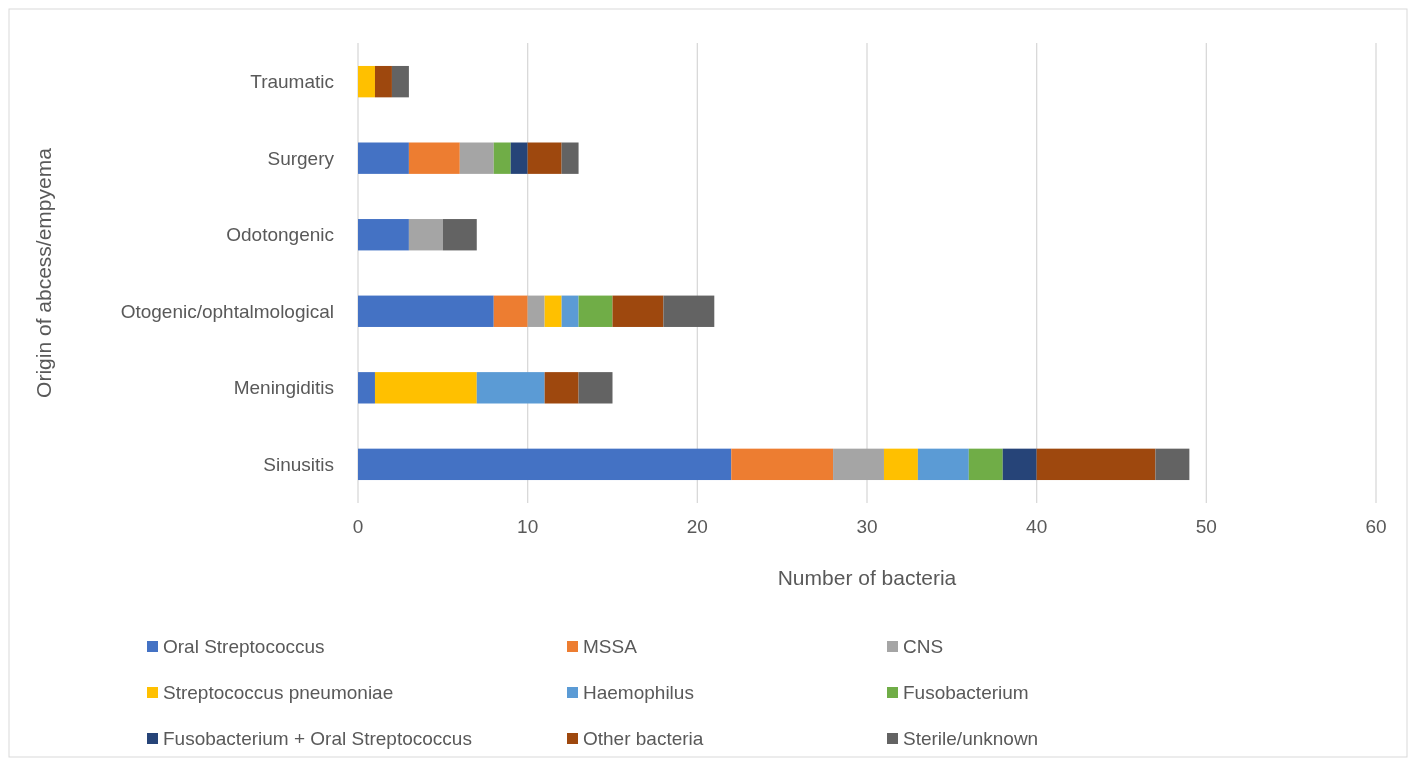 The image size is (1416, 765). I want to click on legend-label: Fusobacterium + Oral Streptococcus, so click(317, 738).